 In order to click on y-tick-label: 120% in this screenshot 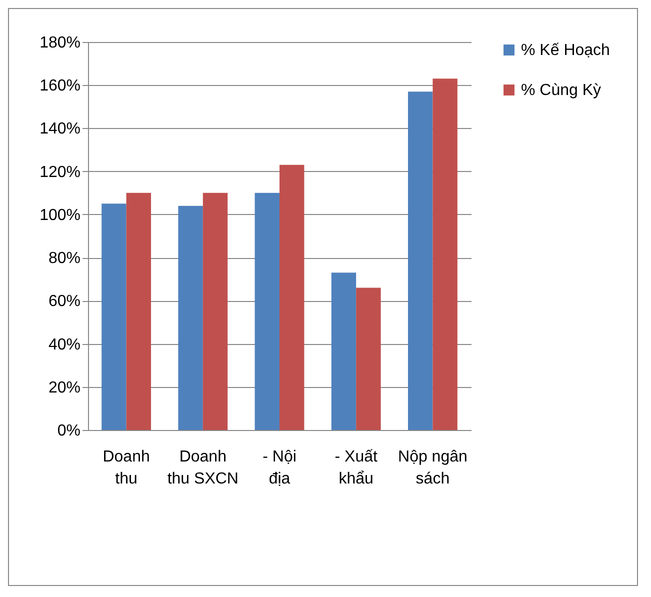, I will do `click(60, 172)`.